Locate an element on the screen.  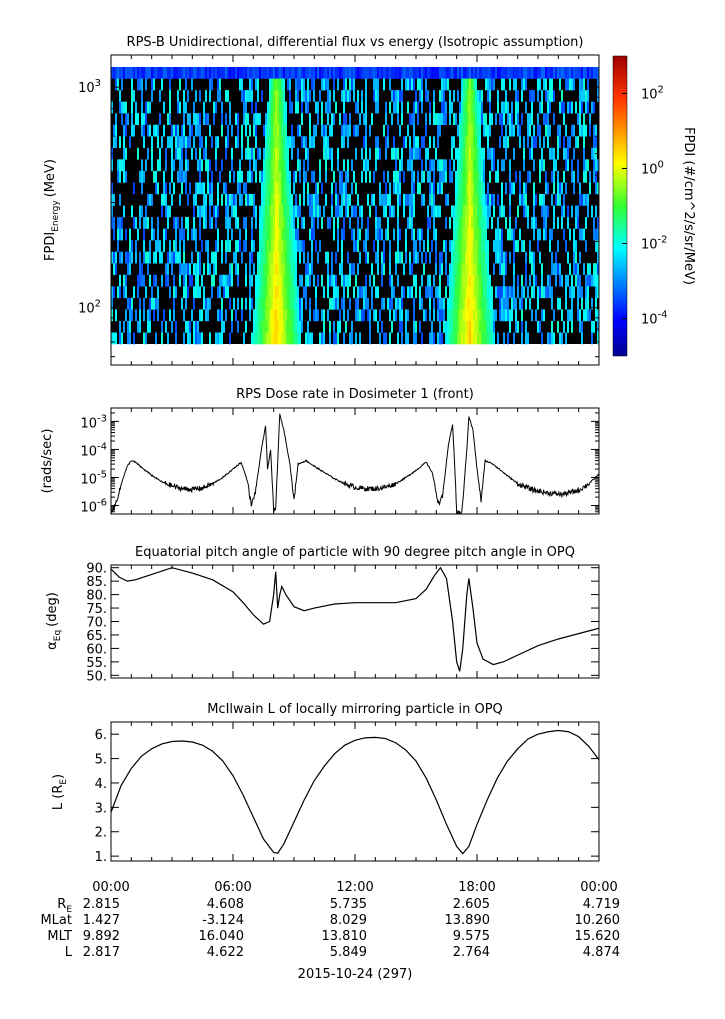
y-tick-label: 10-3 is located at coordinates (93, 422).